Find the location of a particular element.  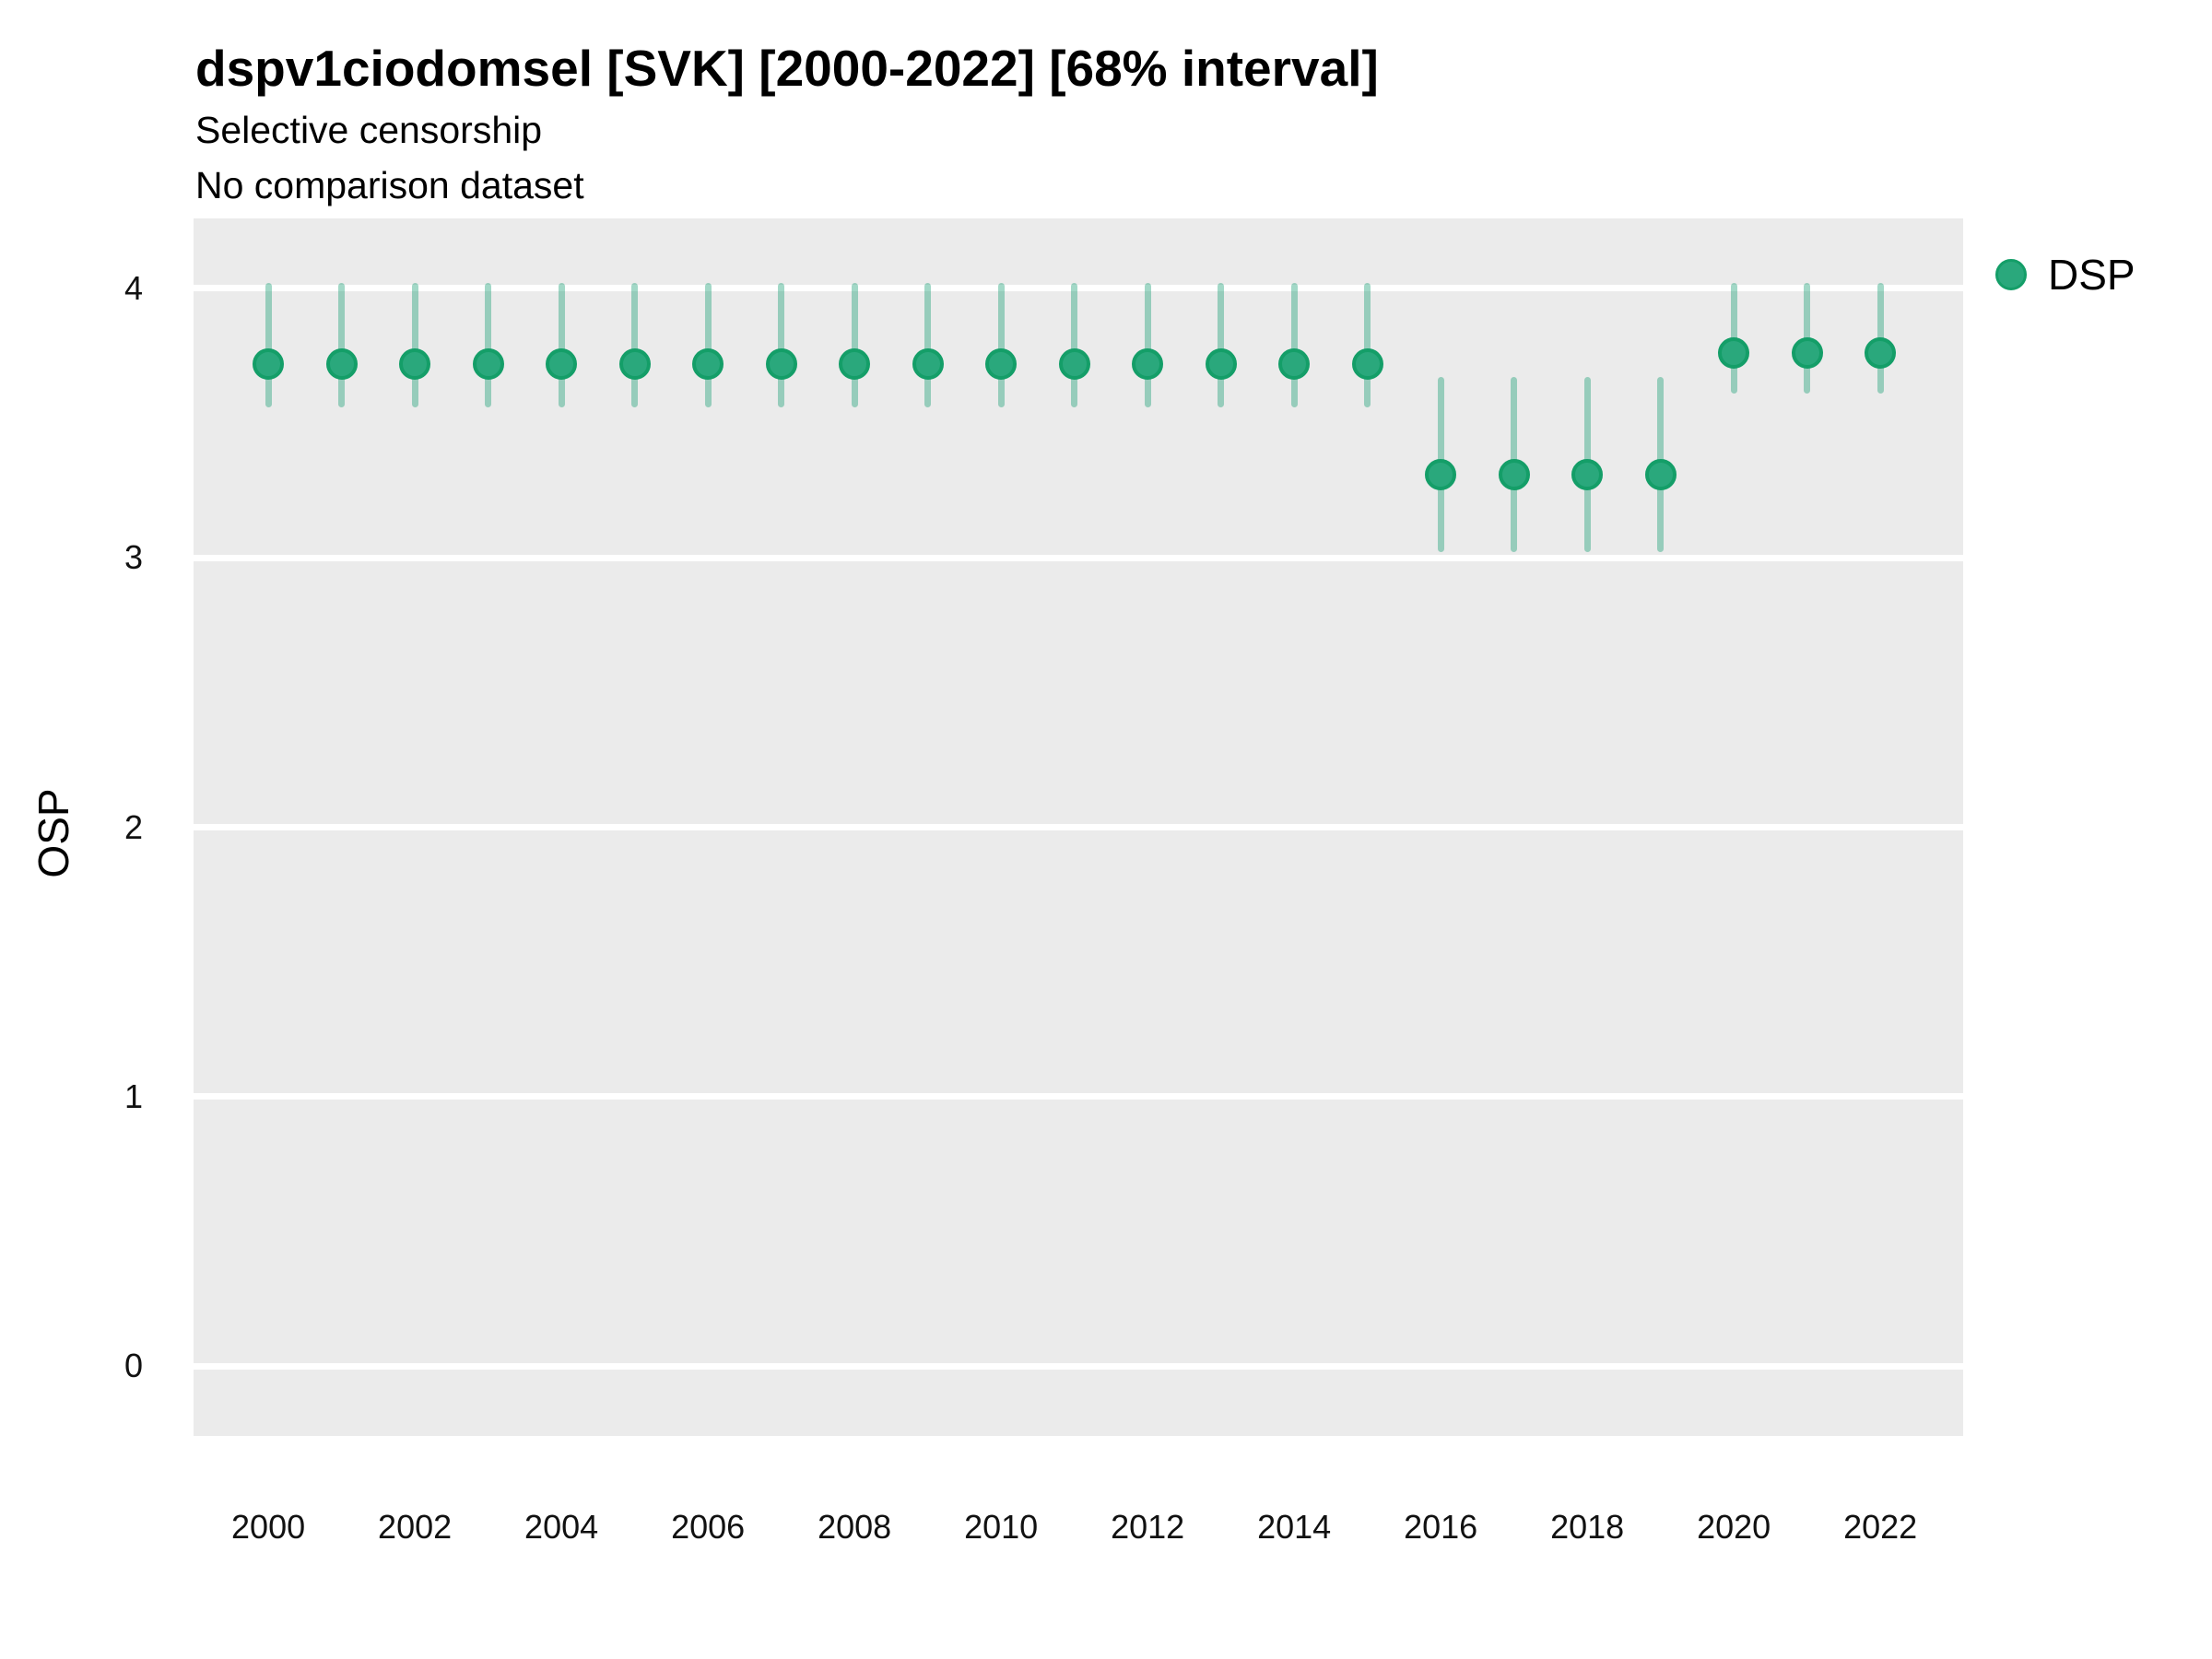

legend-label: DSP is located at coordinates (2092, 275).